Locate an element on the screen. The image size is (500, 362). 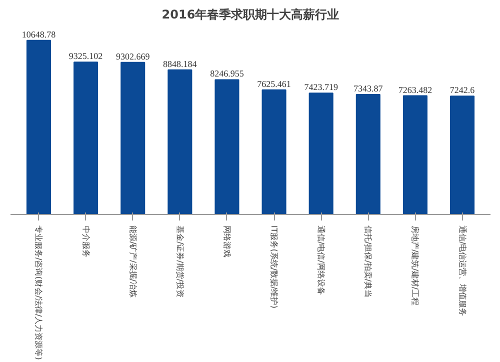
x-tick-label: IT服务(系统/数据/维护) is located at coordinates (274, 267).